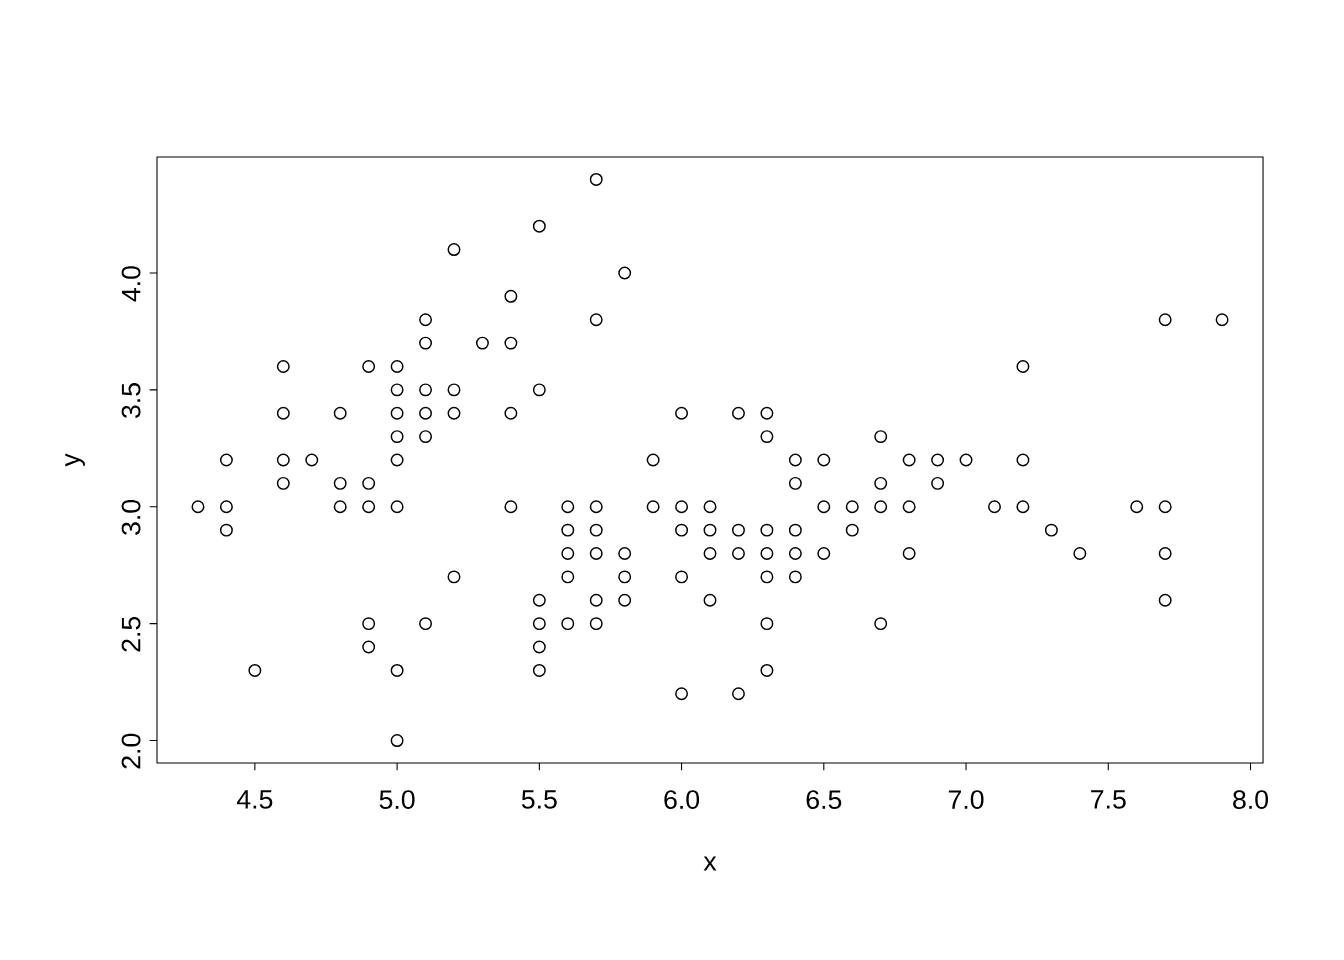 Image resolution: width=1344 pixels, height=960 pixels. Describe the element at coordinates (254, 799) in the screenshot. I see `x-tick-label: 4.5` at that location.